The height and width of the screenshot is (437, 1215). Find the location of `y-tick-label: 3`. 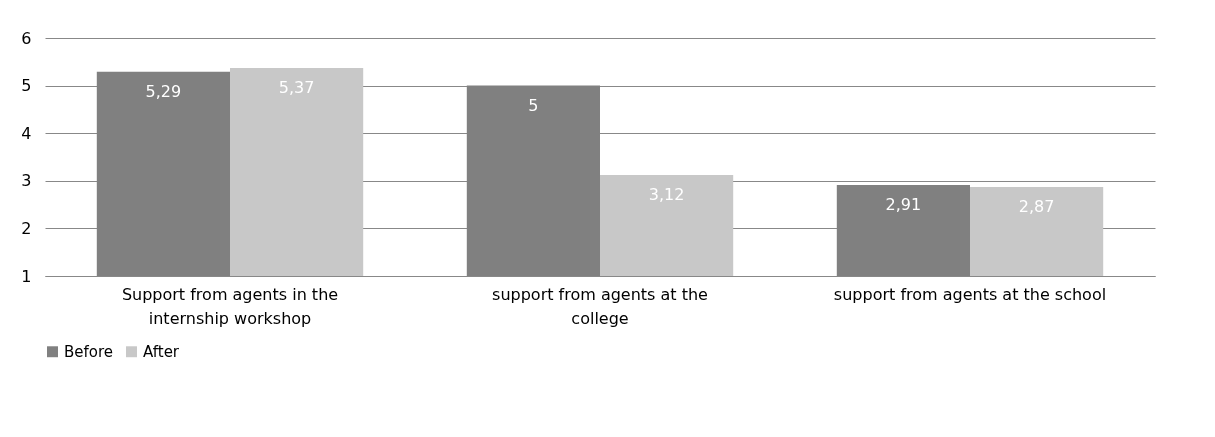

y-tick-label: 3 is located at coordinates (26, 181).